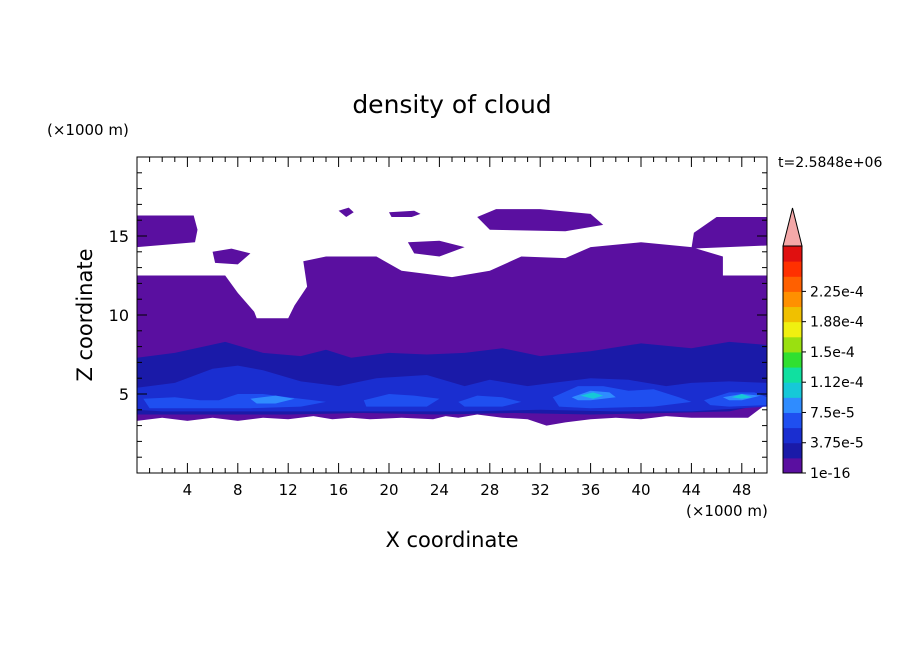 Image resolution: width=904 pixels, height=658 pixels. What do you see at coordinates (439, 490) in the screenshot?
I see `x-tick-label: 24` at bounding box center [439, 490].